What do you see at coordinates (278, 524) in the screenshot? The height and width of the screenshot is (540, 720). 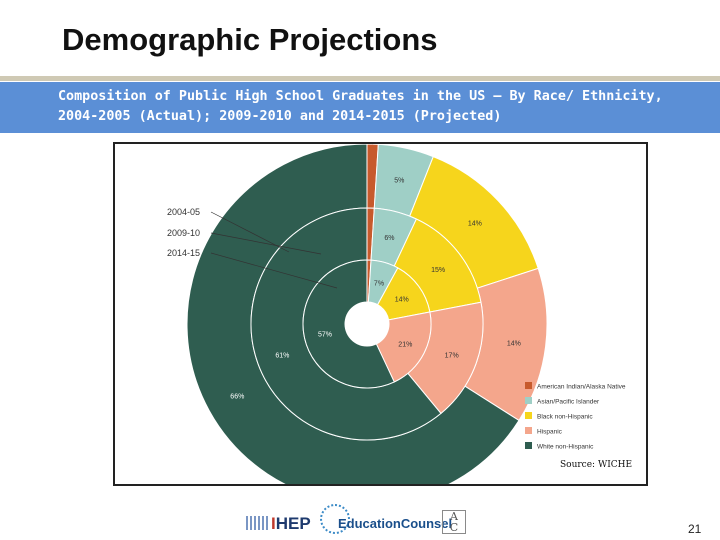 I see `ihep-logo: IHEP` at bounding box center [278, 524].